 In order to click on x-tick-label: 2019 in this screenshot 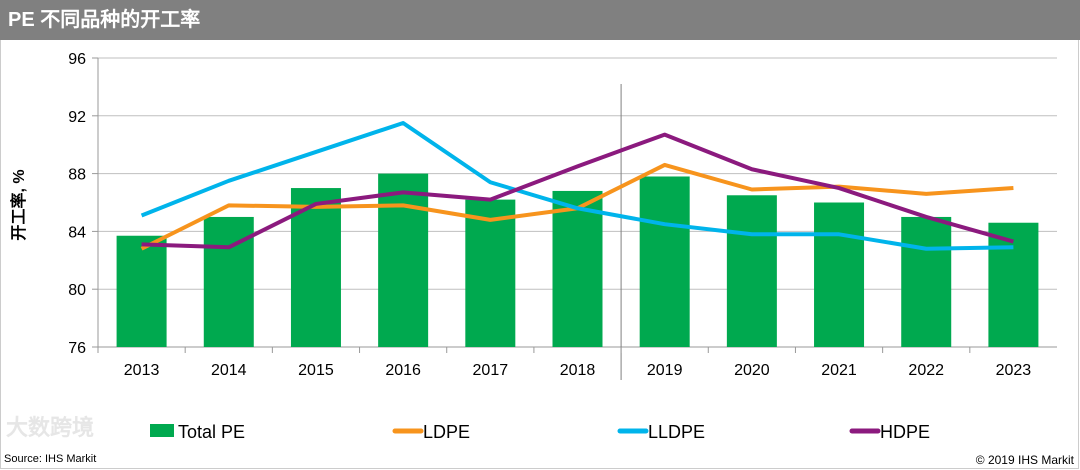, I will do `click(665, 370)`.